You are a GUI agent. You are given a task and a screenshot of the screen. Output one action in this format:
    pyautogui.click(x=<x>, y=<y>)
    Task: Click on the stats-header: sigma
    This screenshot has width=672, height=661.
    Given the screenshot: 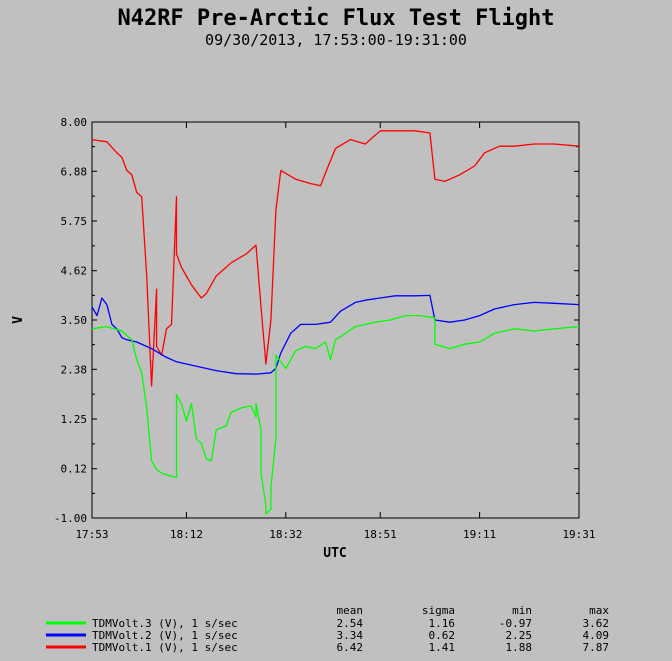 What is the action you would take?
    pyautogui.click(x=438, y=610)
    